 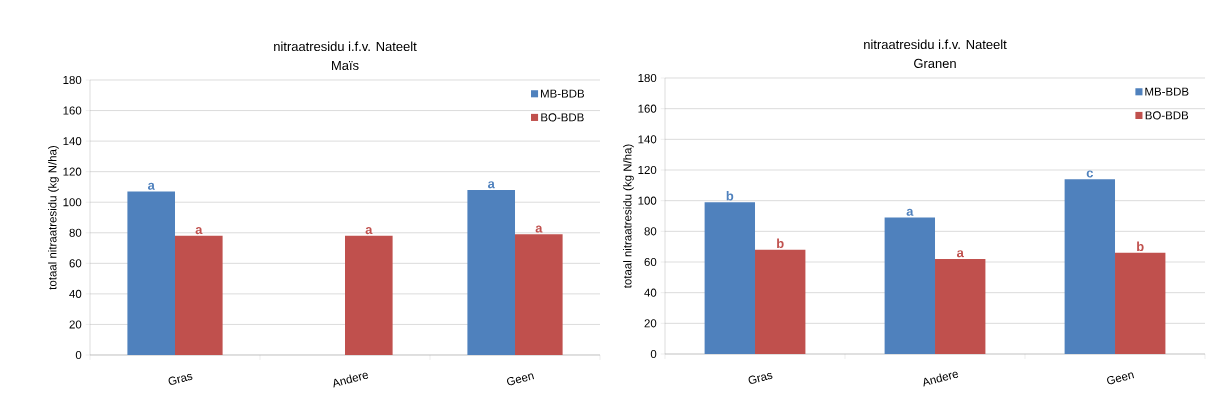 I want to click on chart-subtitle: Granen, so click(x=935, y=63).